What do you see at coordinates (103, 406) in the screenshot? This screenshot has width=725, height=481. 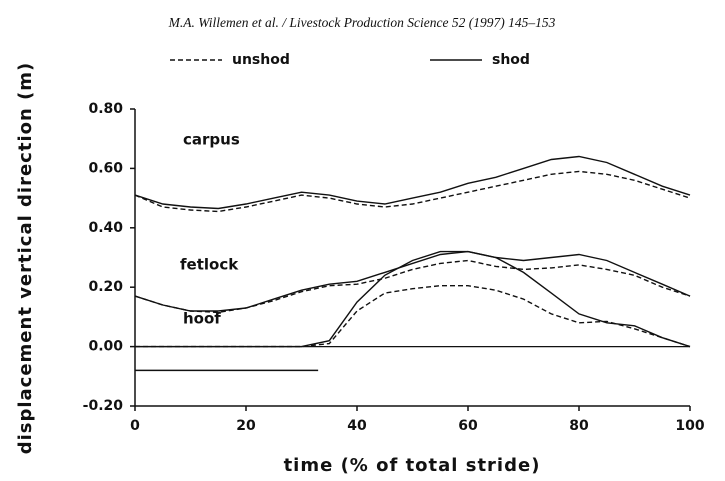 I see `y-tick-label: -0.20` at bounding box center [103, 406].